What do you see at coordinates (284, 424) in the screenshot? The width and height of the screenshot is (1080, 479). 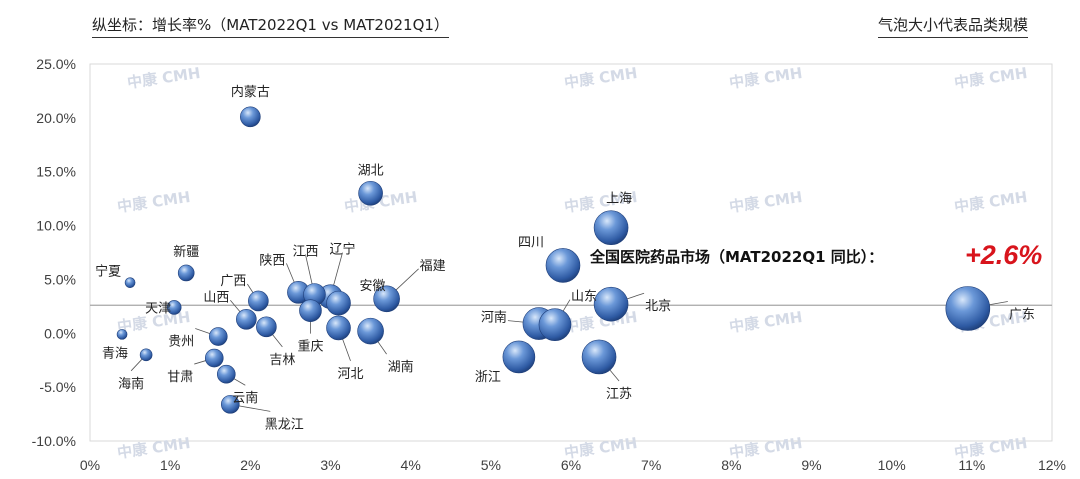 I see `bubble-label: 黑龙江` at bounding box center [284, 424].